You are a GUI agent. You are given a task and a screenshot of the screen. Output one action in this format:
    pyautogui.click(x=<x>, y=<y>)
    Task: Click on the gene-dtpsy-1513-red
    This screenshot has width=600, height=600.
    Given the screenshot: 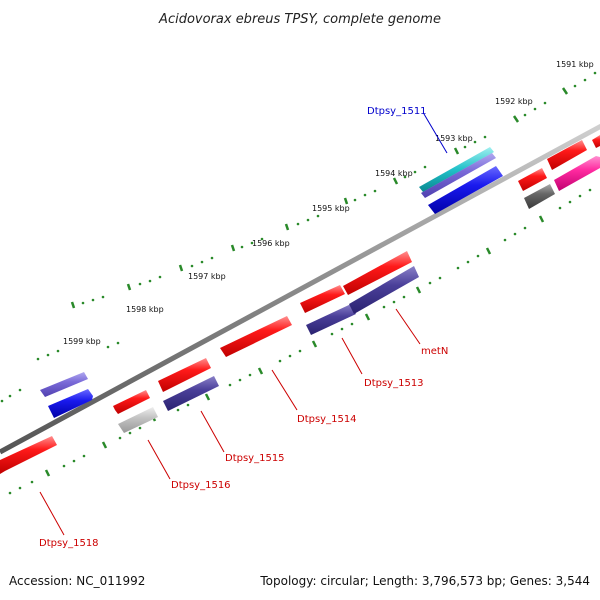 What is the action you would take?
    pyautogui.click(x=322, y=299)
    